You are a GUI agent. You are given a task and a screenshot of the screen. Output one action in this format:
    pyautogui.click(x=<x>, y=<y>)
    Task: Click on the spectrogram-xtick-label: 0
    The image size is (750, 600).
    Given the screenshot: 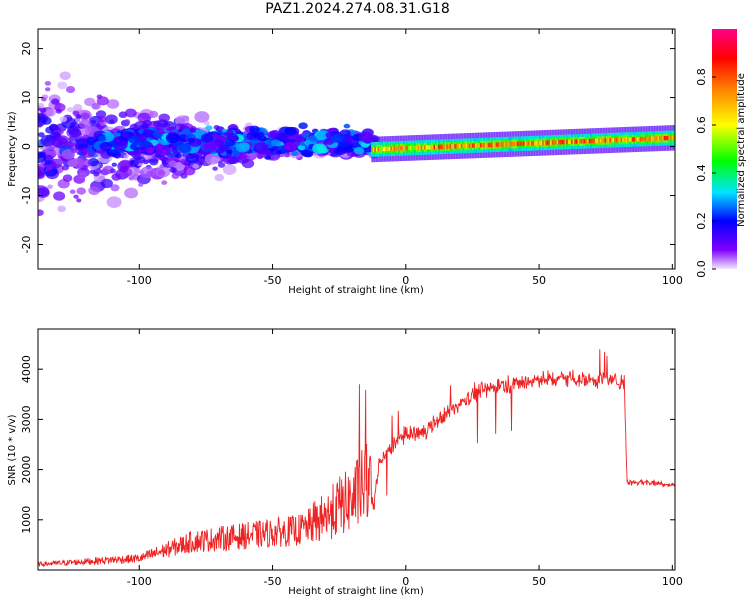 What is the action you would take?
    pyautogui.click(x=405, y=280)
    